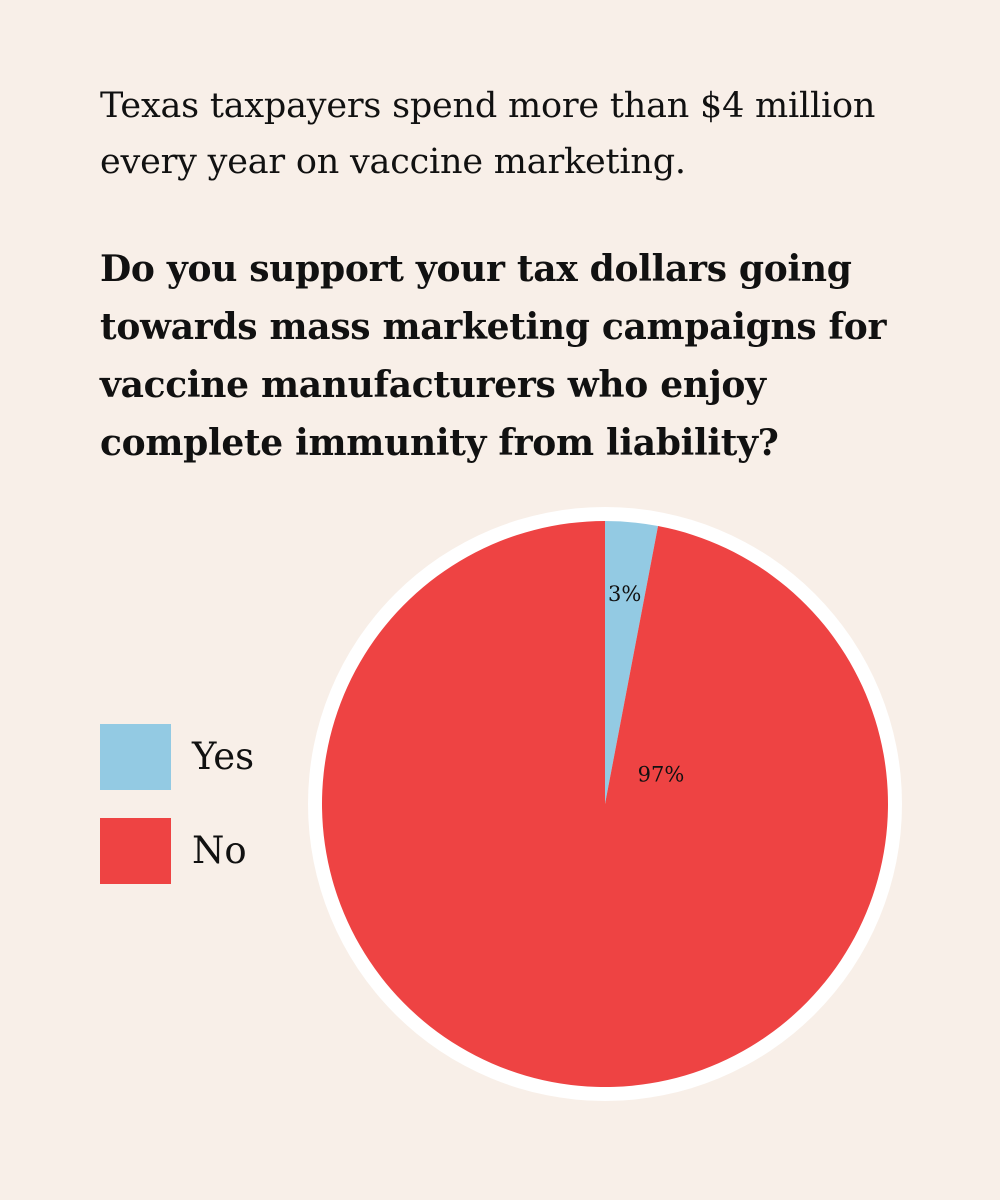  Describe the element at coordinates (661, 775) in the screenshot. I see `pie-label-no: 97%` at that location.